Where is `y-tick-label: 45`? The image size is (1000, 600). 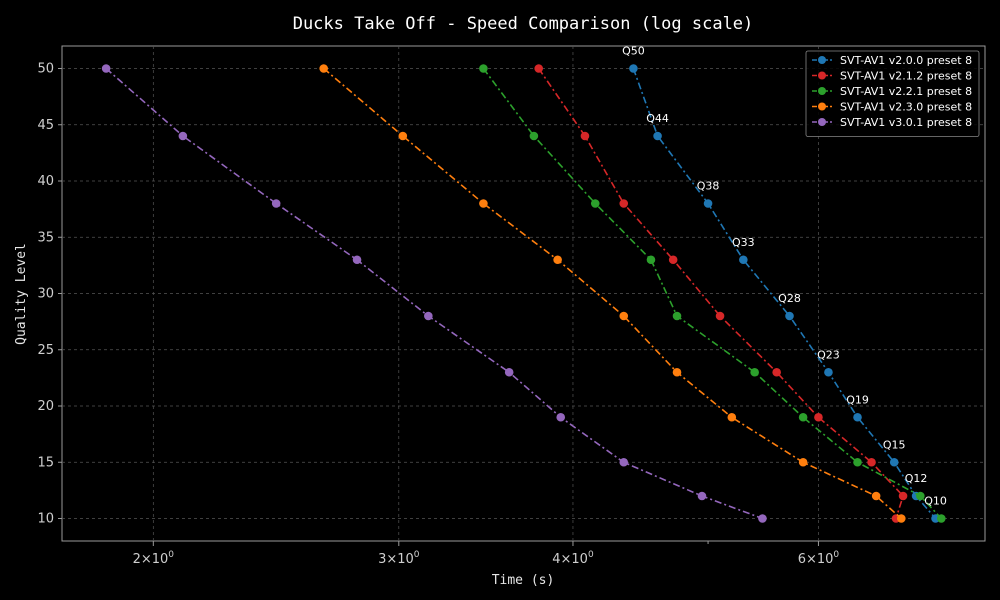 y-tick-label: 45 is located at coordinates (45, 125).